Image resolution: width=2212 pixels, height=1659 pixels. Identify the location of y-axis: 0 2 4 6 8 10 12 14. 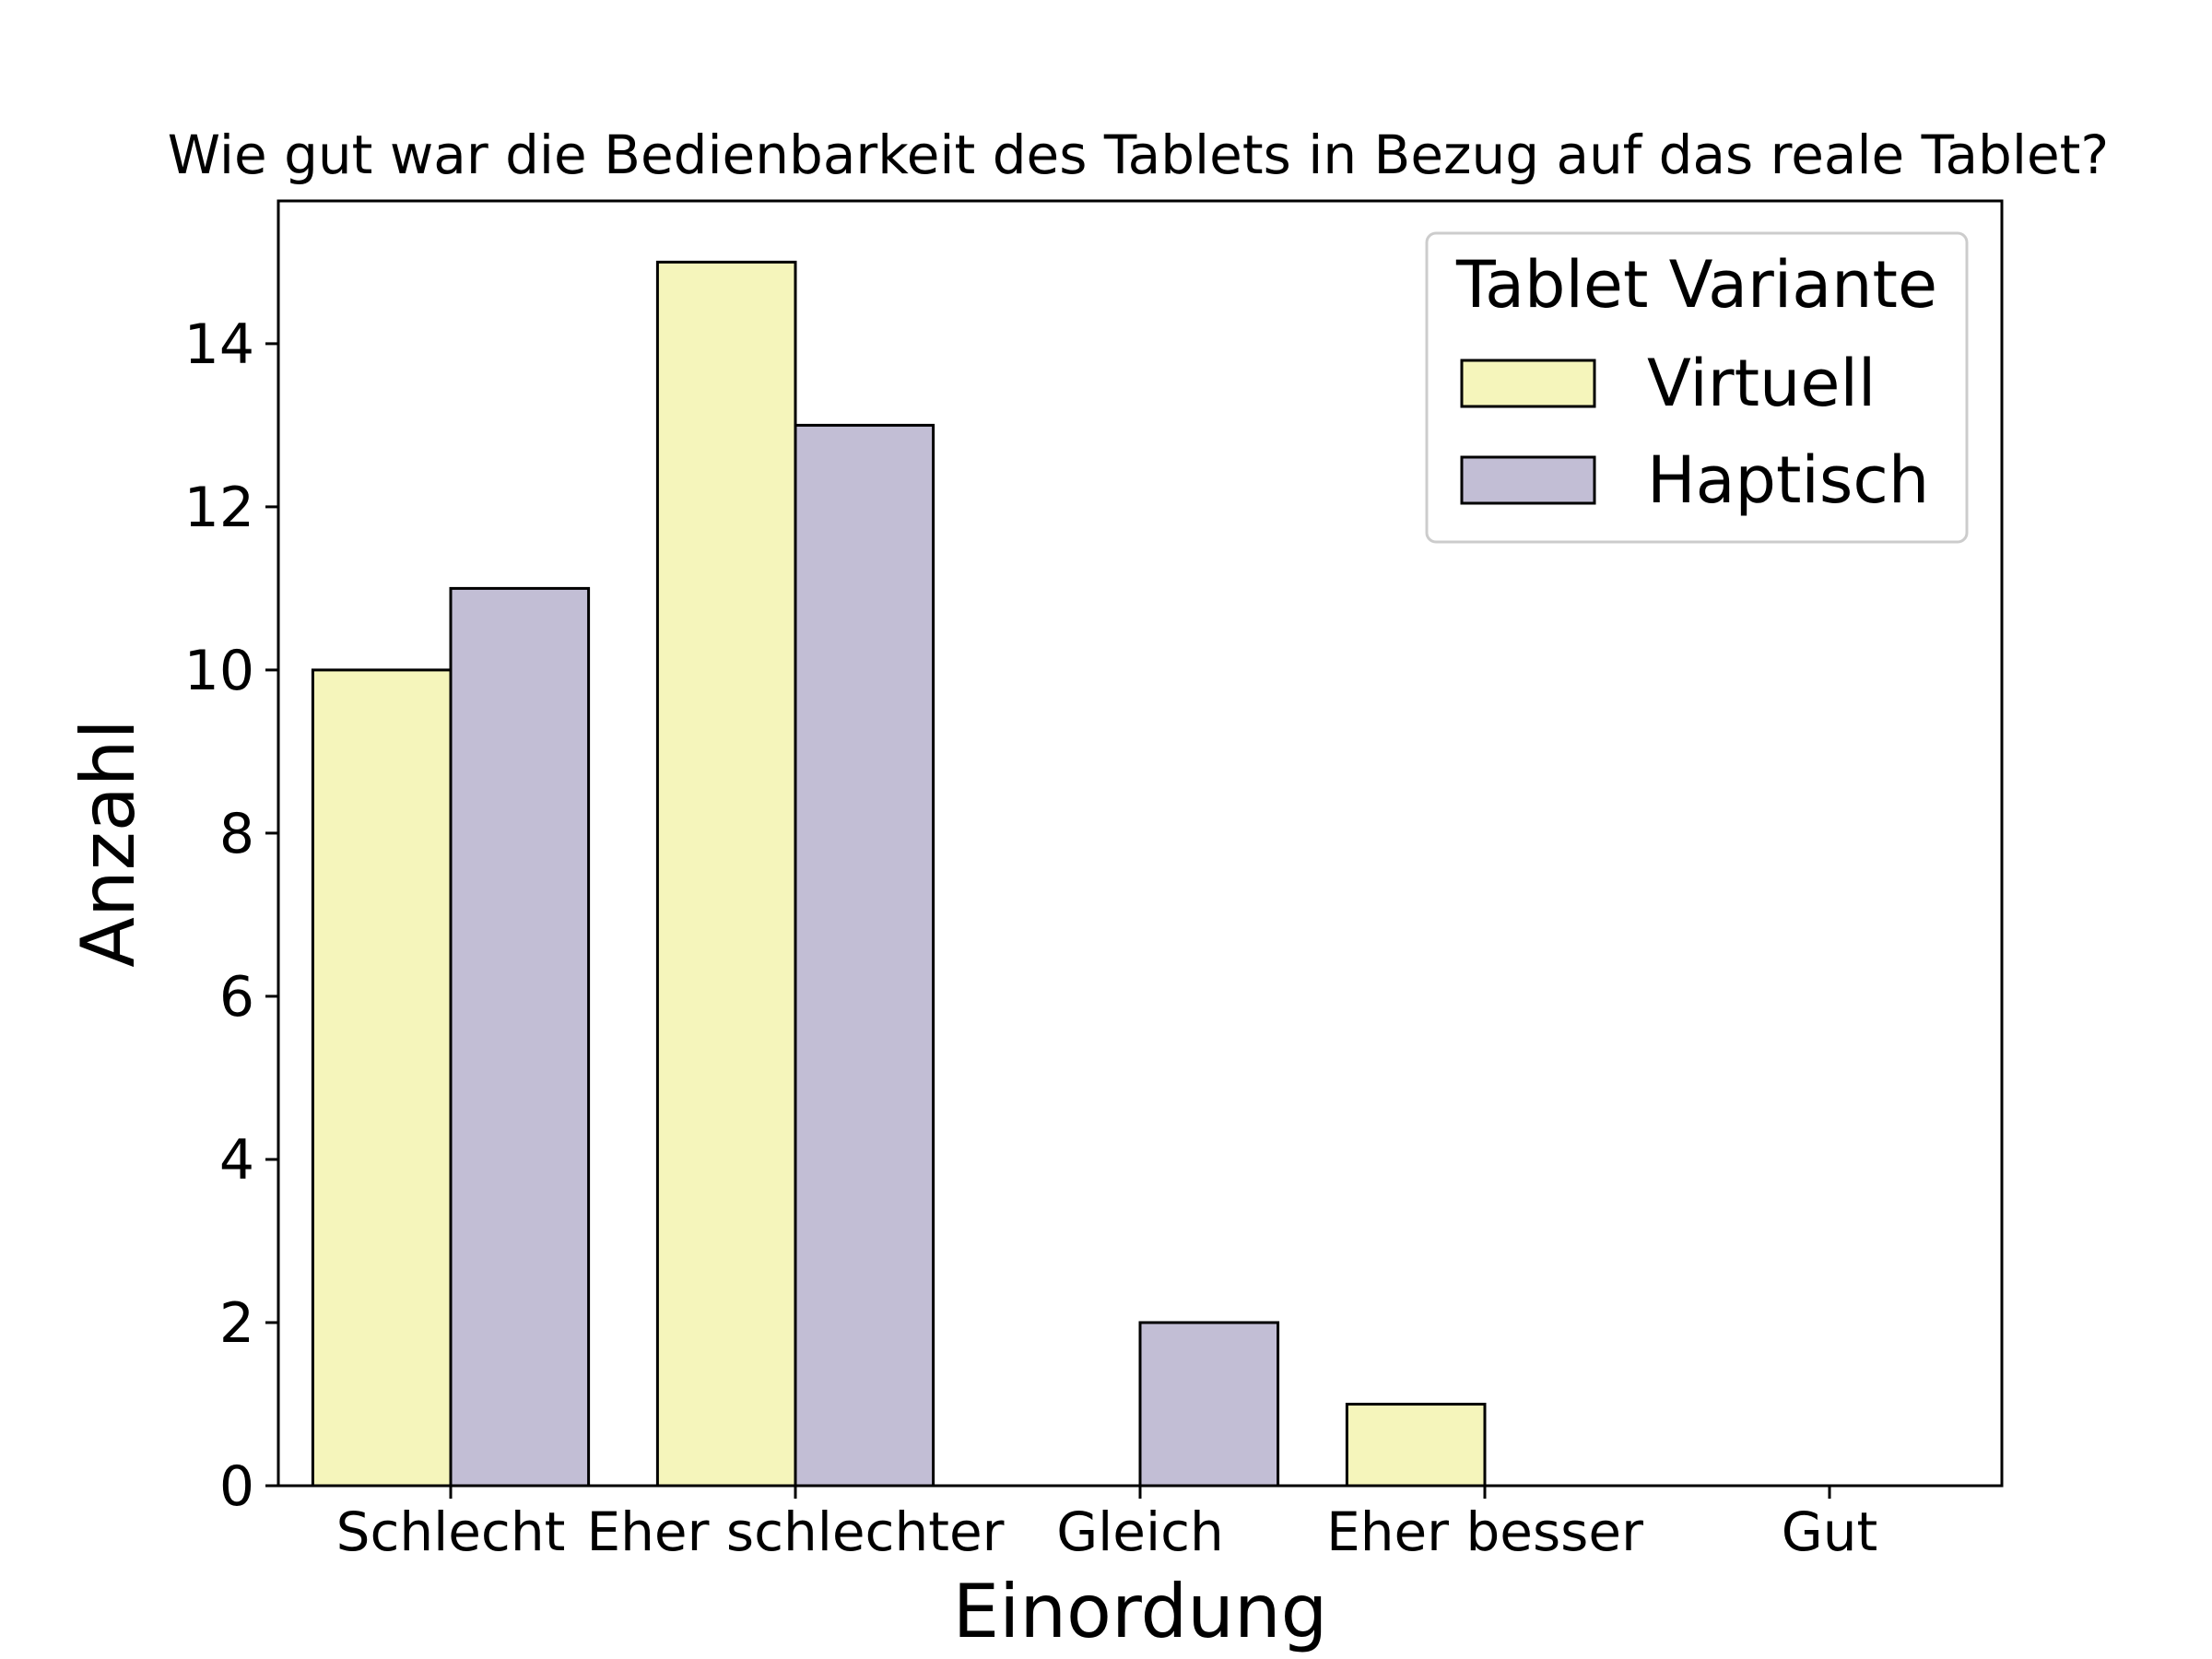
(231, 915).